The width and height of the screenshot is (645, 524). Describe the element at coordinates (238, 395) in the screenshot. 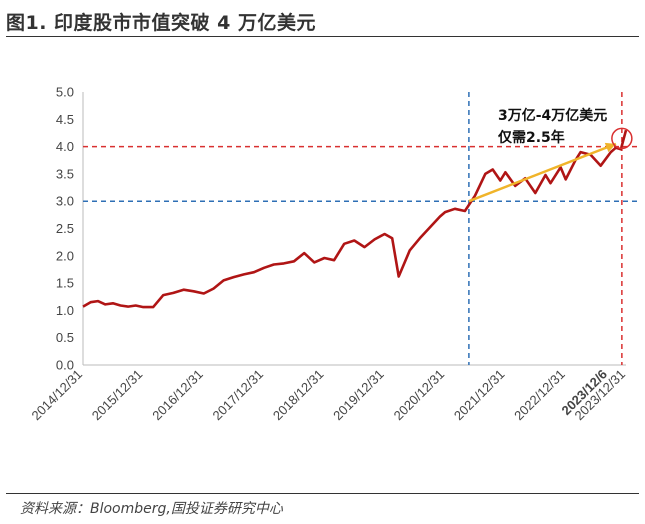

I see `x-tick-label: 2017/12/31` at that location.